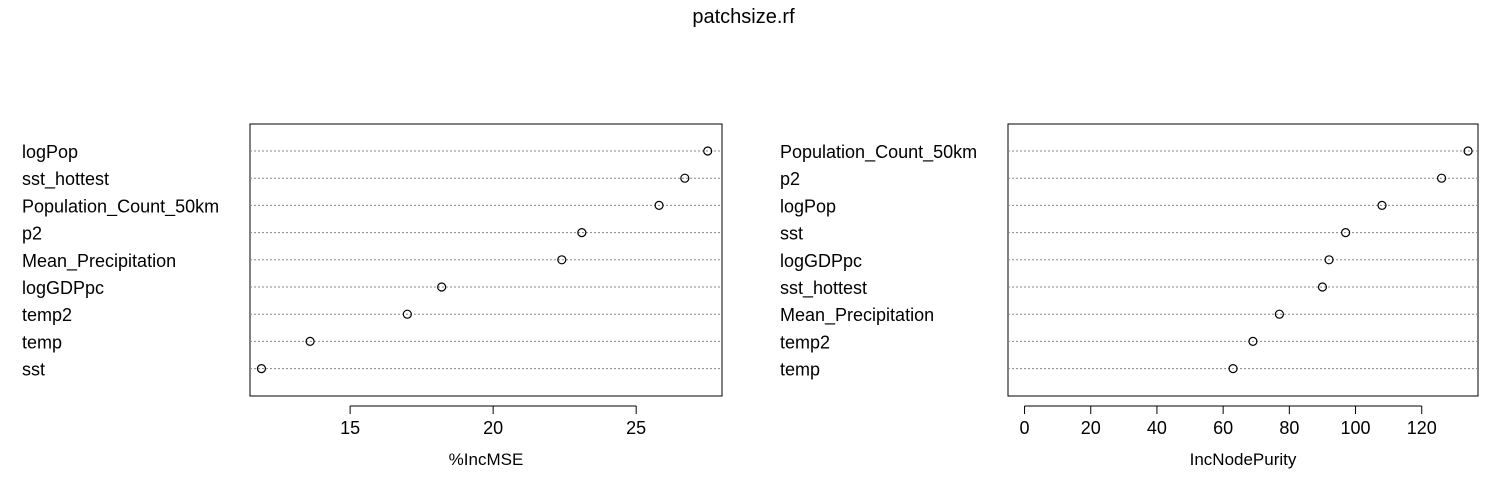 The height and width of the screenshot is (478, 1487). What do you see at coordinates (743, 17) in the screenshot?
I see `chart-title: patchsize.rf` at bounding box center [743, 17].